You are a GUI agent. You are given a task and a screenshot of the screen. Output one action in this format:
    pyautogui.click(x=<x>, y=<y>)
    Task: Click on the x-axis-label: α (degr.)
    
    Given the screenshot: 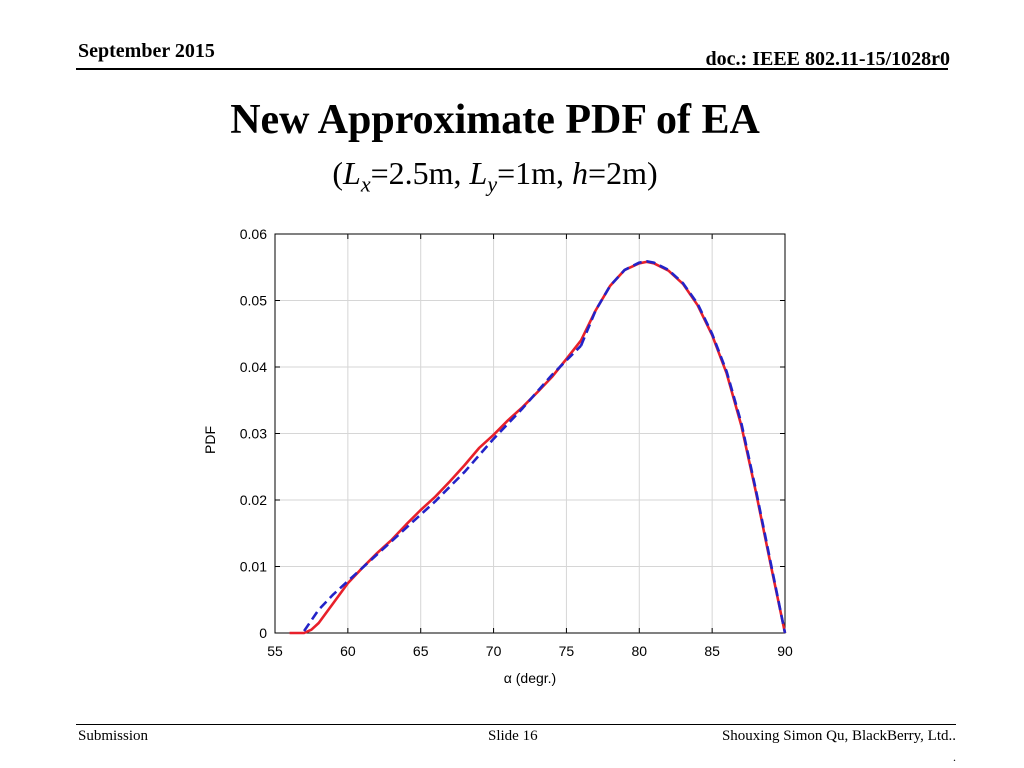 What is the action you would take?
    pyautogui.click(x=530, y=678)
    